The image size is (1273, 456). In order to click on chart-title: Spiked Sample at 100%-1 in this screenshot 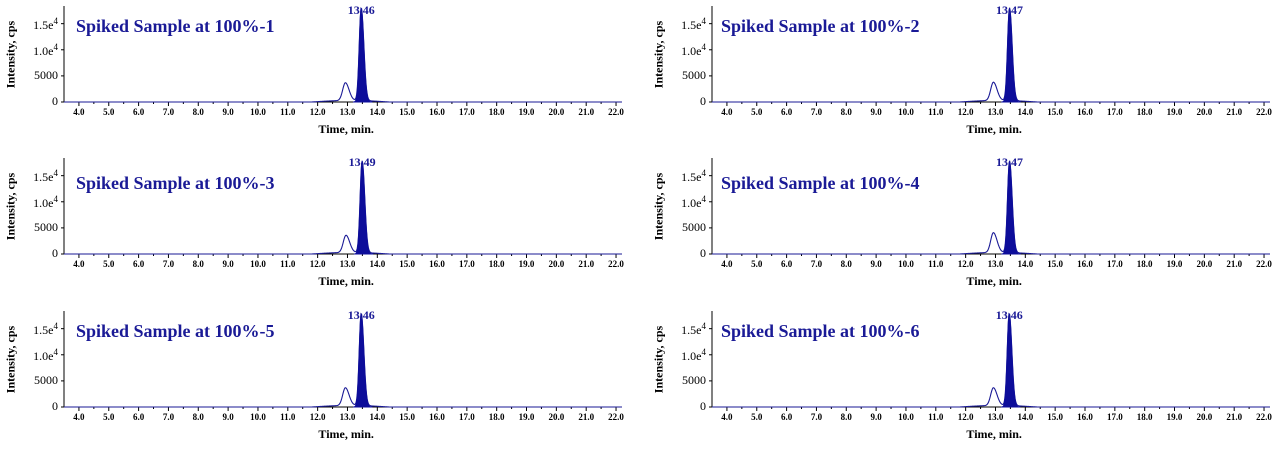, I will do `click(175, 26)`.